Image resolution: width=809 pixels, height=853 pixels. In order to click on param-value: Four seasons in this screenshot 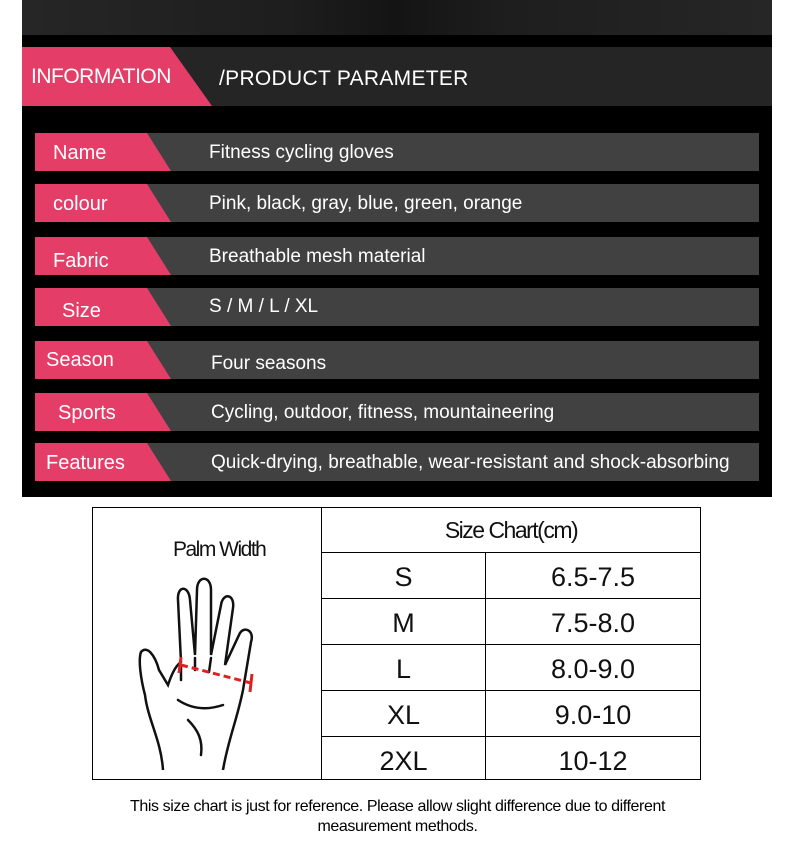, I will do `click(269, 363)`.